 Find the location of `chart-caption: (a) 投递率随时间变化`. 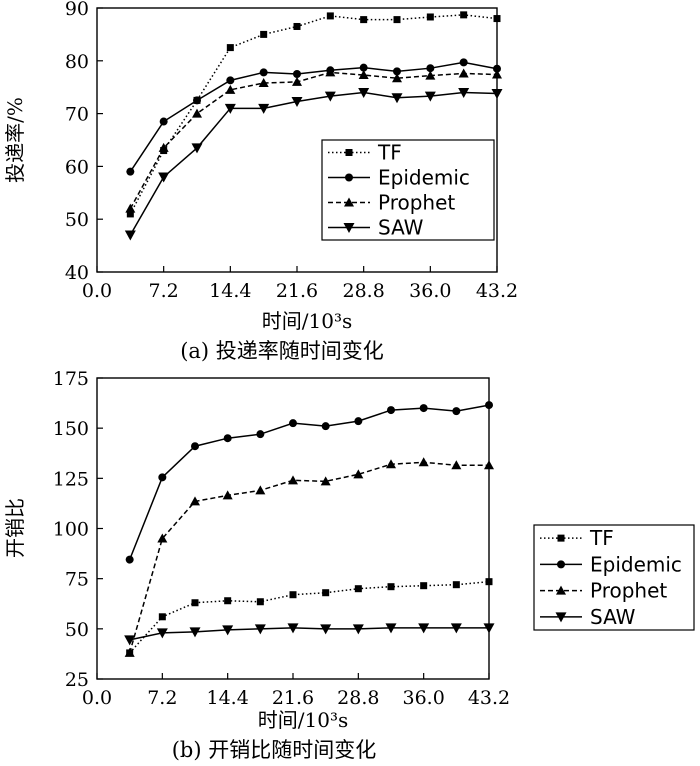

chart-caption: (a) 投递率随时间变化 is located at coordinates (282, 351).